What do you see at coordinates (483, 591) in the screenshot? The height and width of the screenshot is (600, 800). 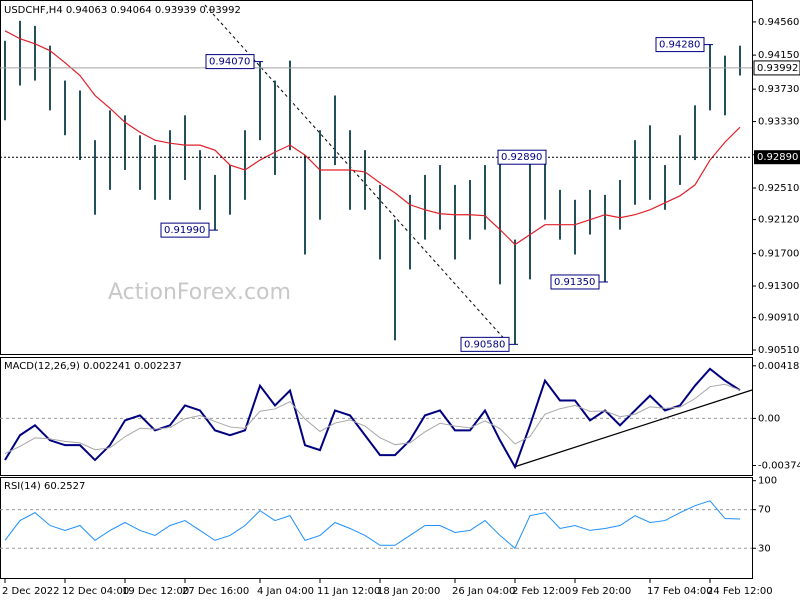 I see `x-tick-label: 26 Jan 04:00` at bounding box center [483, 591].